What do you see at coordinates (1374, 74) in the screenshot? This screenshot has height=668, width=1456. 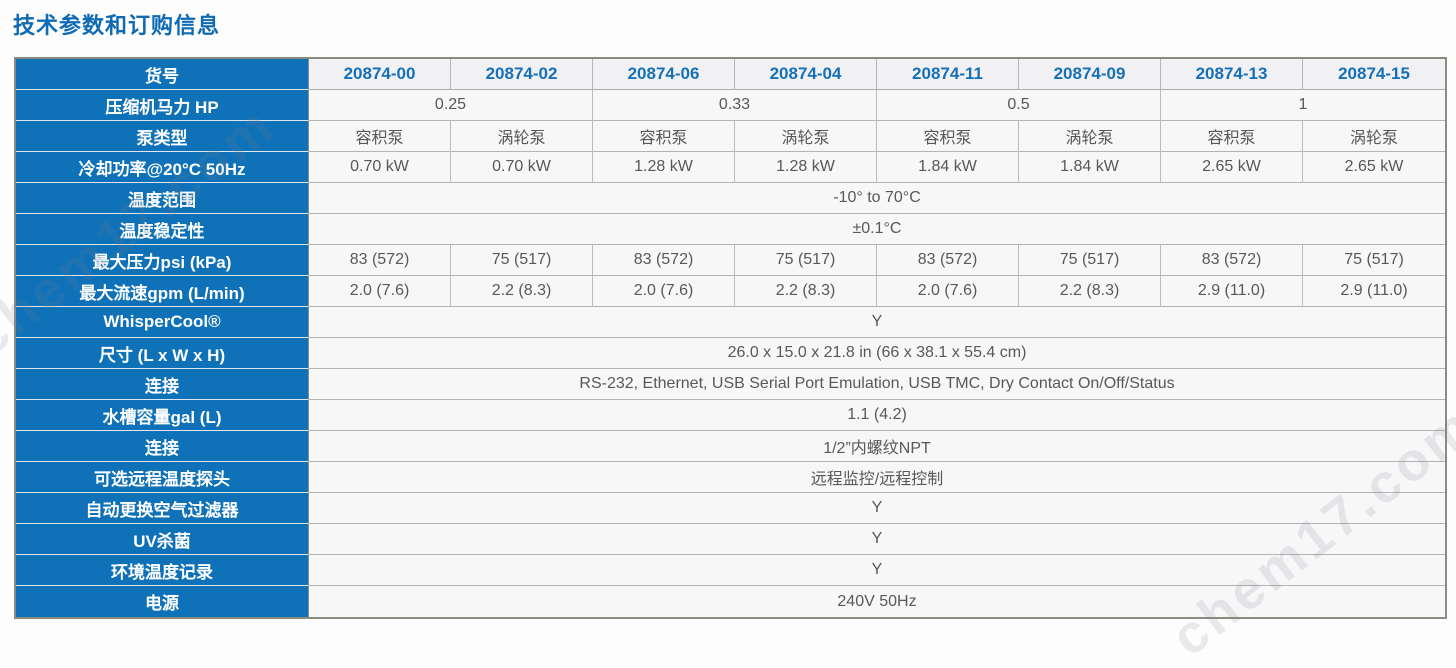 I see `catalog-number: 20874-15` at bounding box center [1374, 74].